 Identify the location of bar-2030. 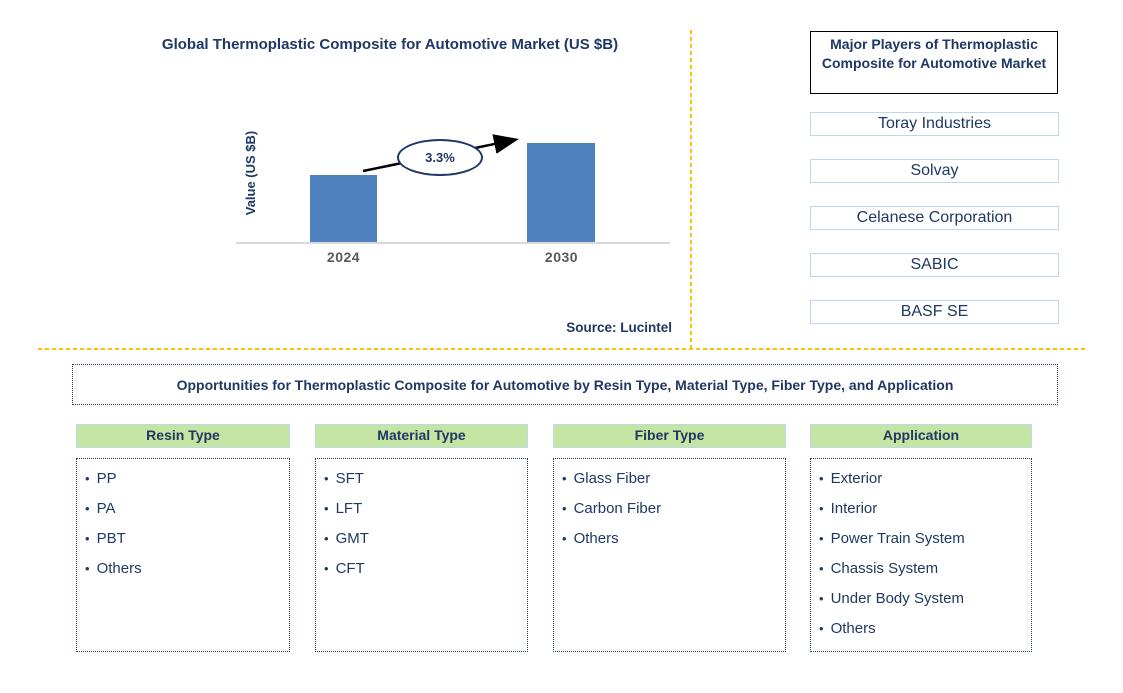
(561, 192).